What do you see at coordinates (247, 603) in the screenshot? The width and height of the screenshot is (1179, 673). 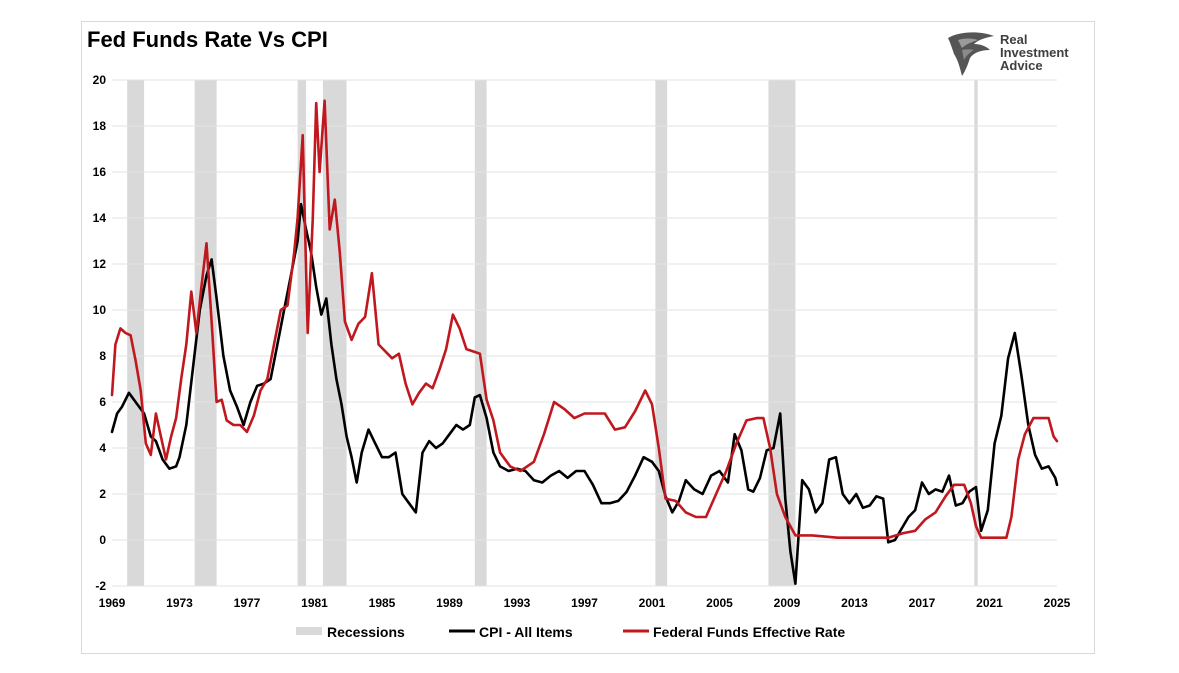 I see `x-tick-label: 1977` at bounding box center [247, 603].